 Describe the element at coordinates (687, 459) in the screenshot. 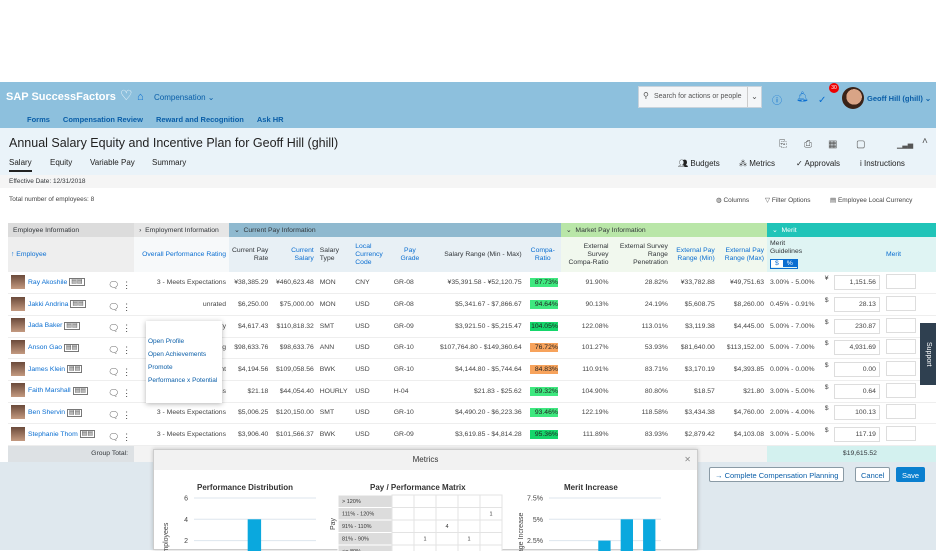

I see `close-icon: ✕` at that location.